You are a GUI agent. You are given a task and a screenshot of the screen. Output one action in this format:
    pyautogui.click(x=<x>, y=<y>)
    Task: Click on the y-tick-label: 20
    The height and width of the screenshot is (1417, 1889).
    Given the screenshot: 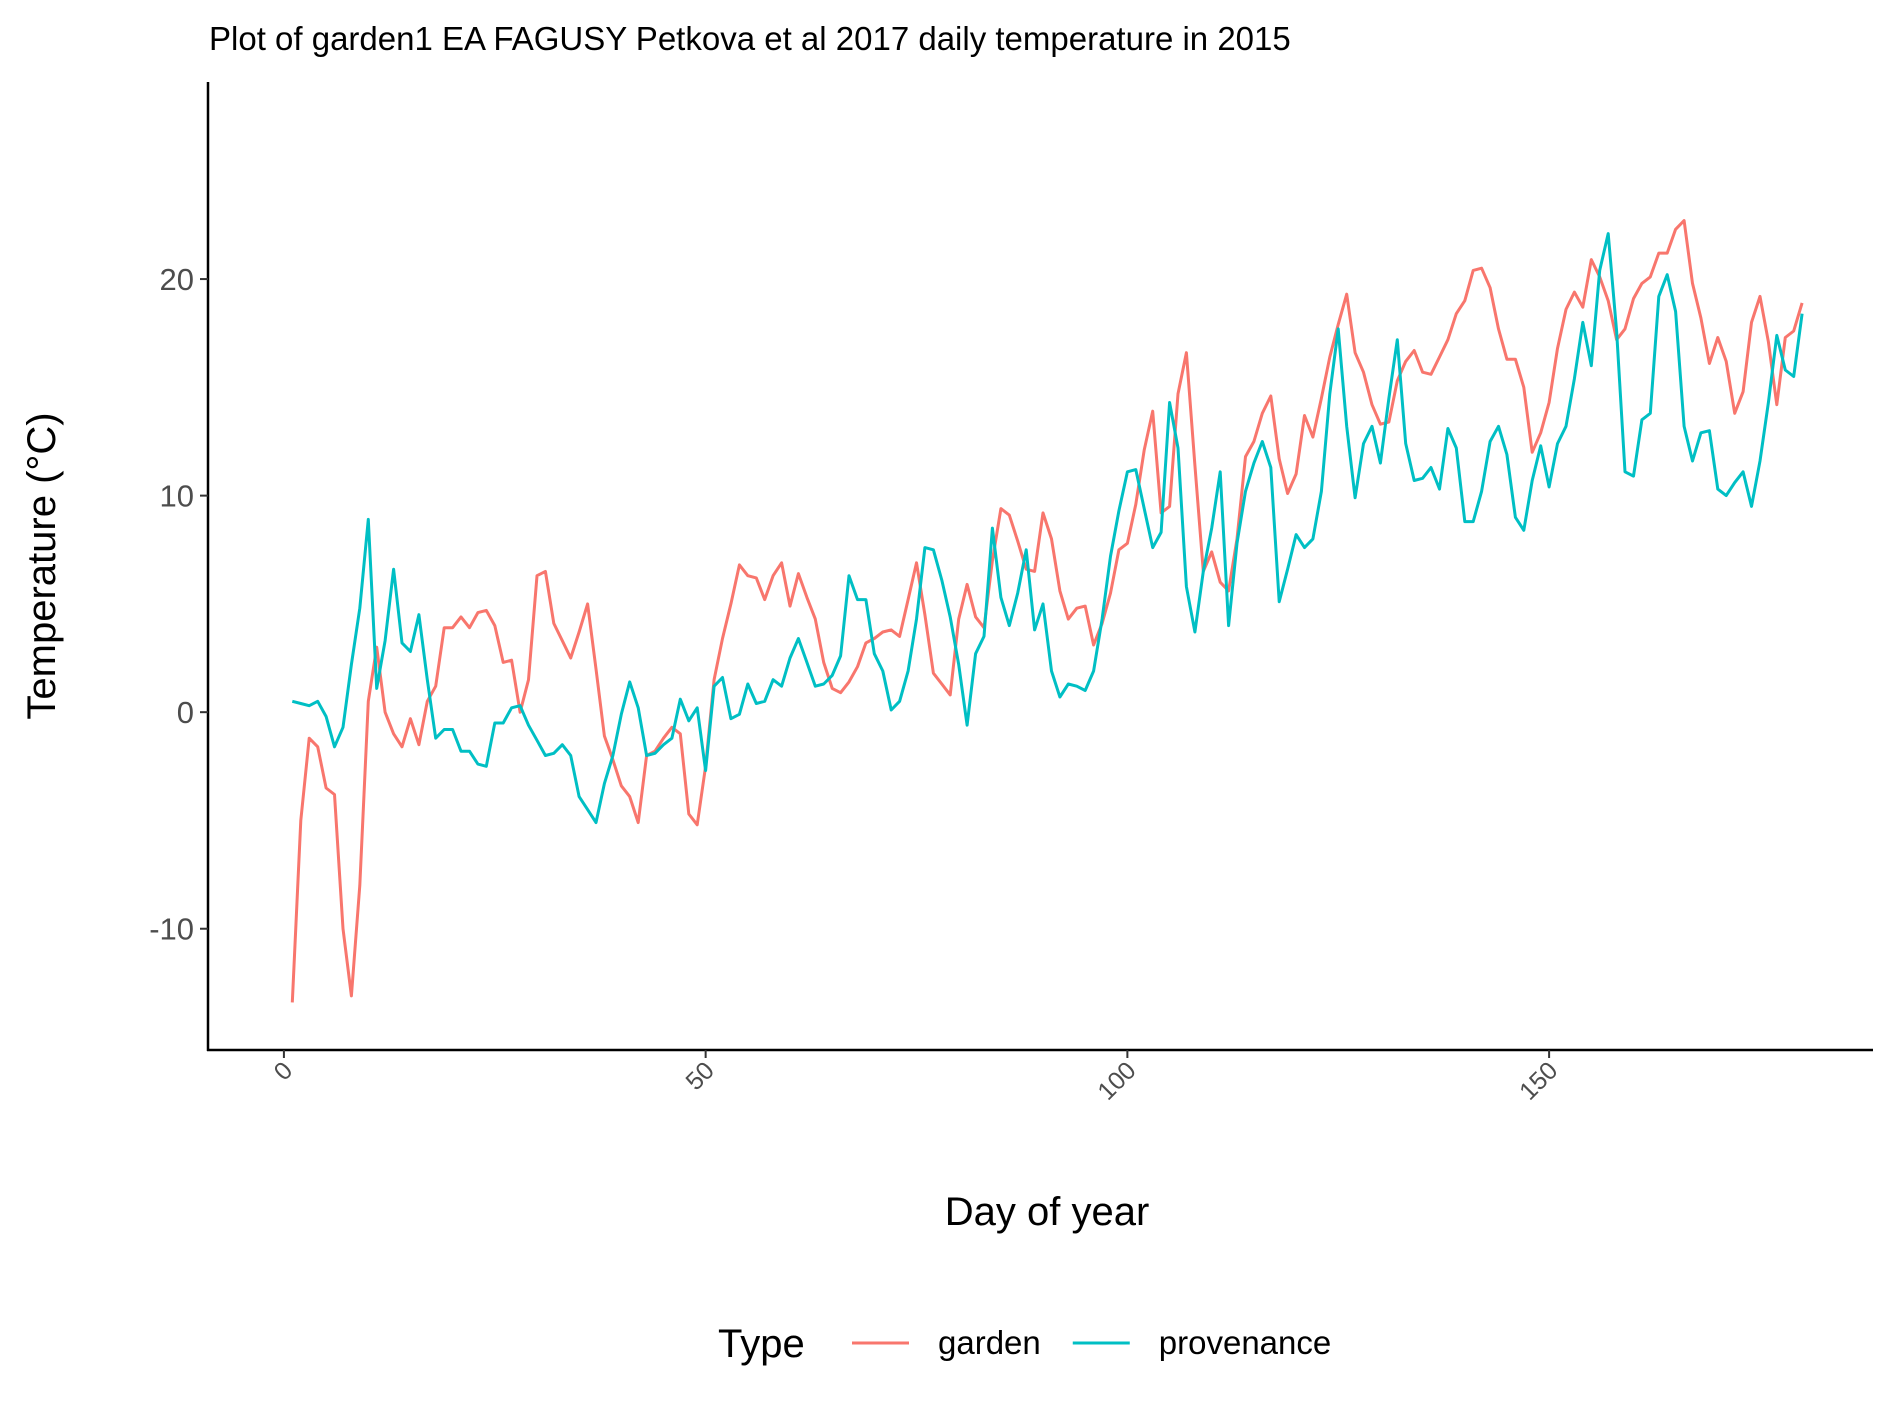 What is the action you would take?
    pyautogui.click(x=177, y=279)
    